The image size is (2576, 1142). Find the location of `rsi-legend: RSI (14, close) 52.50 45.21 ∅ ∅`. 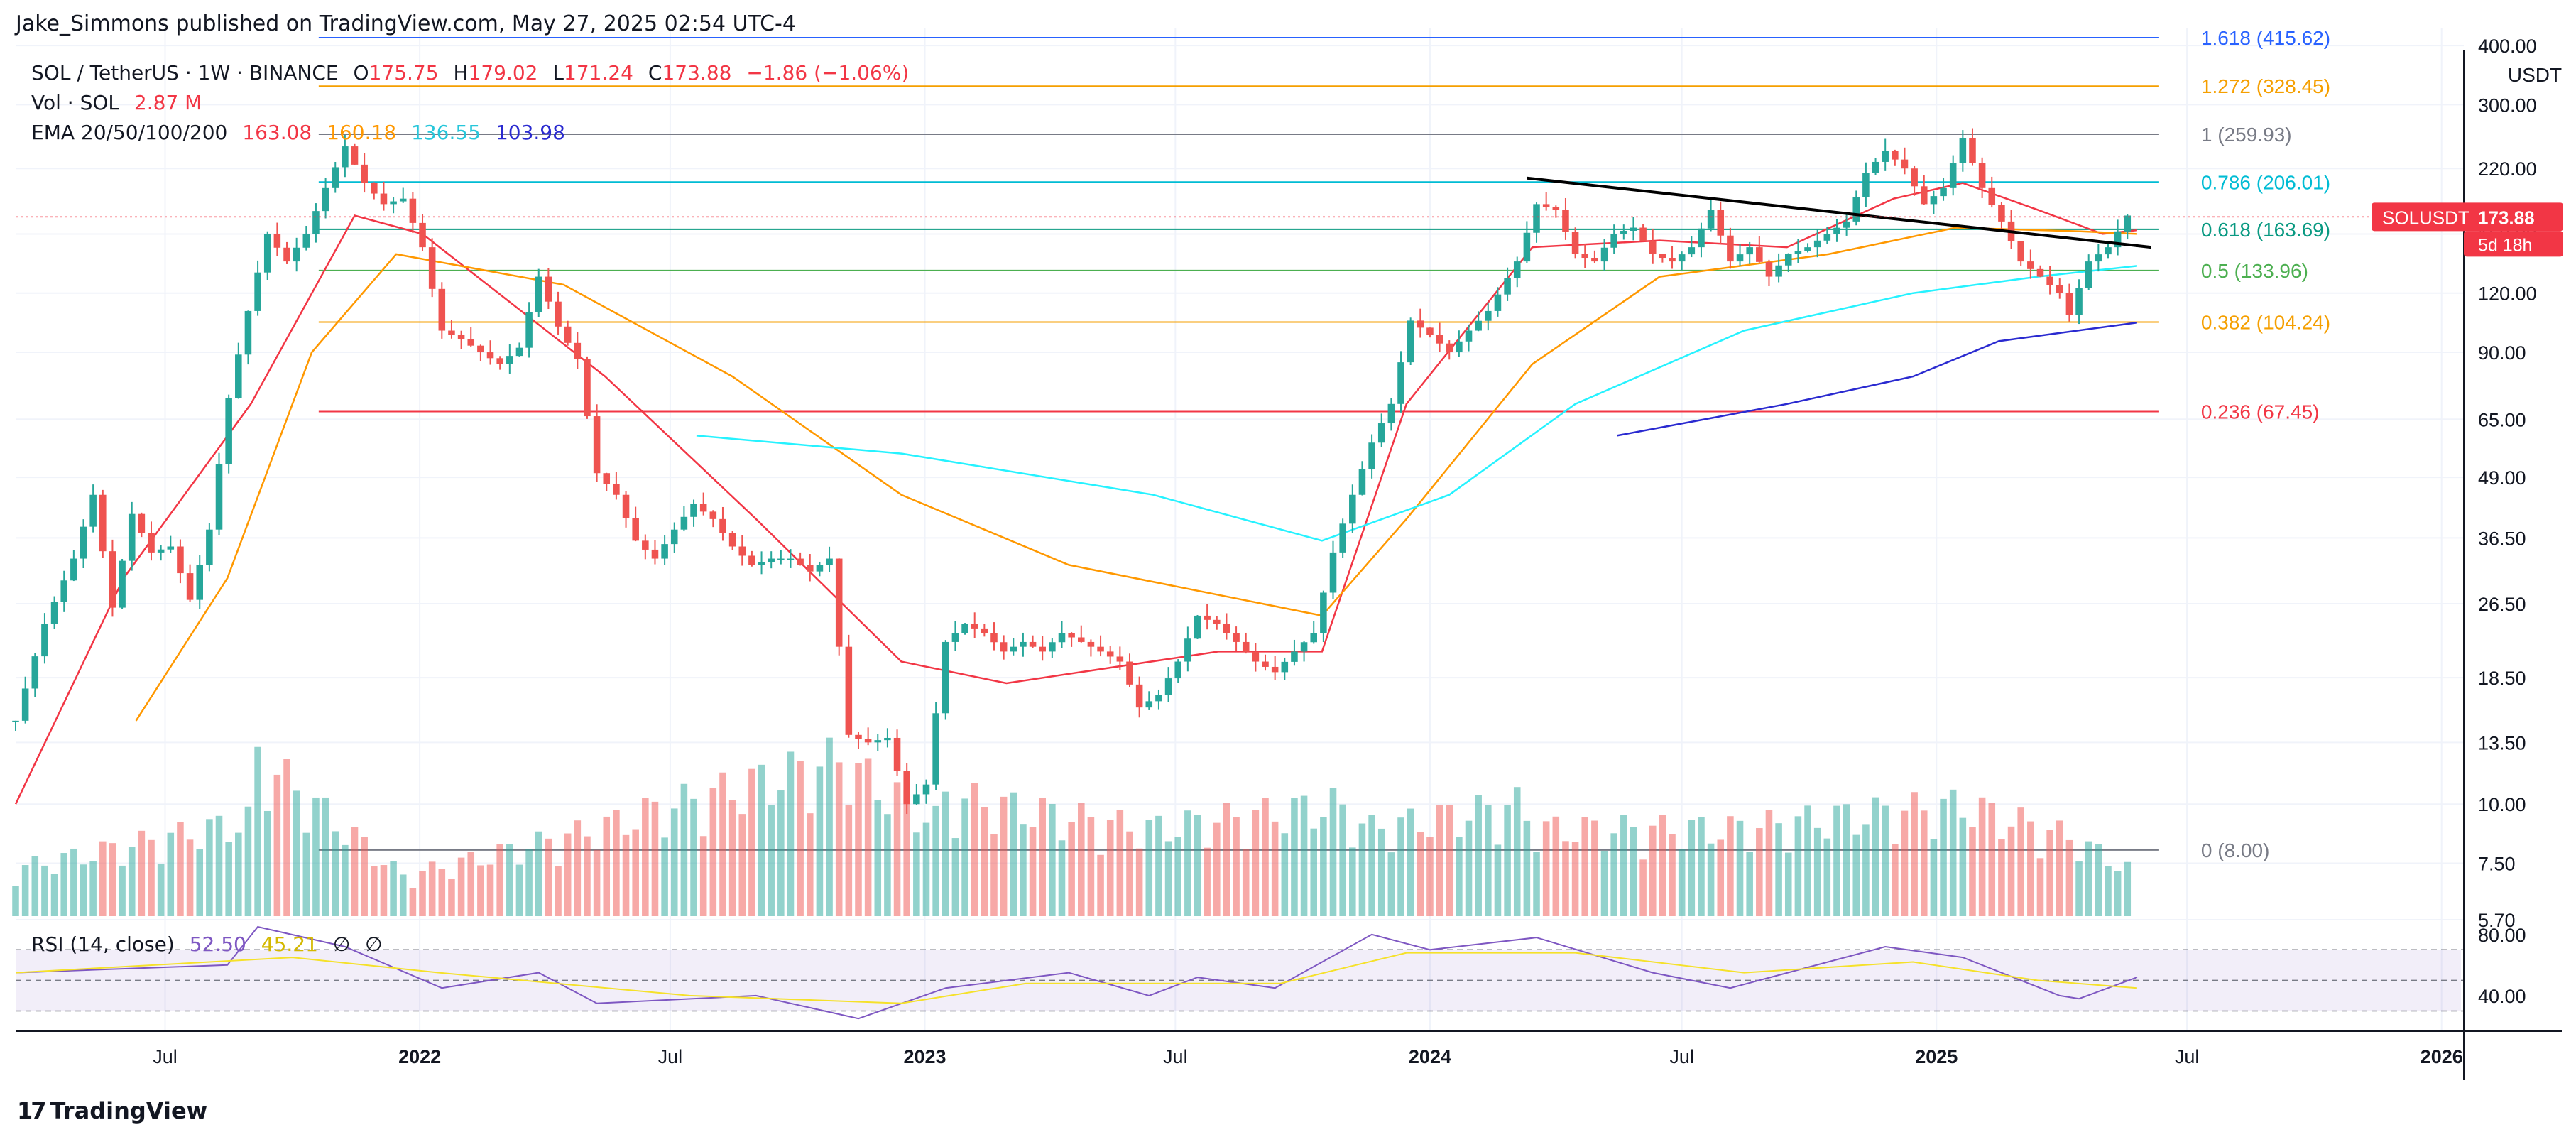

rsi-legend: RSI (14, close) 52.50 45.21 ∅ ∅ is located at coordinates (211, 944).